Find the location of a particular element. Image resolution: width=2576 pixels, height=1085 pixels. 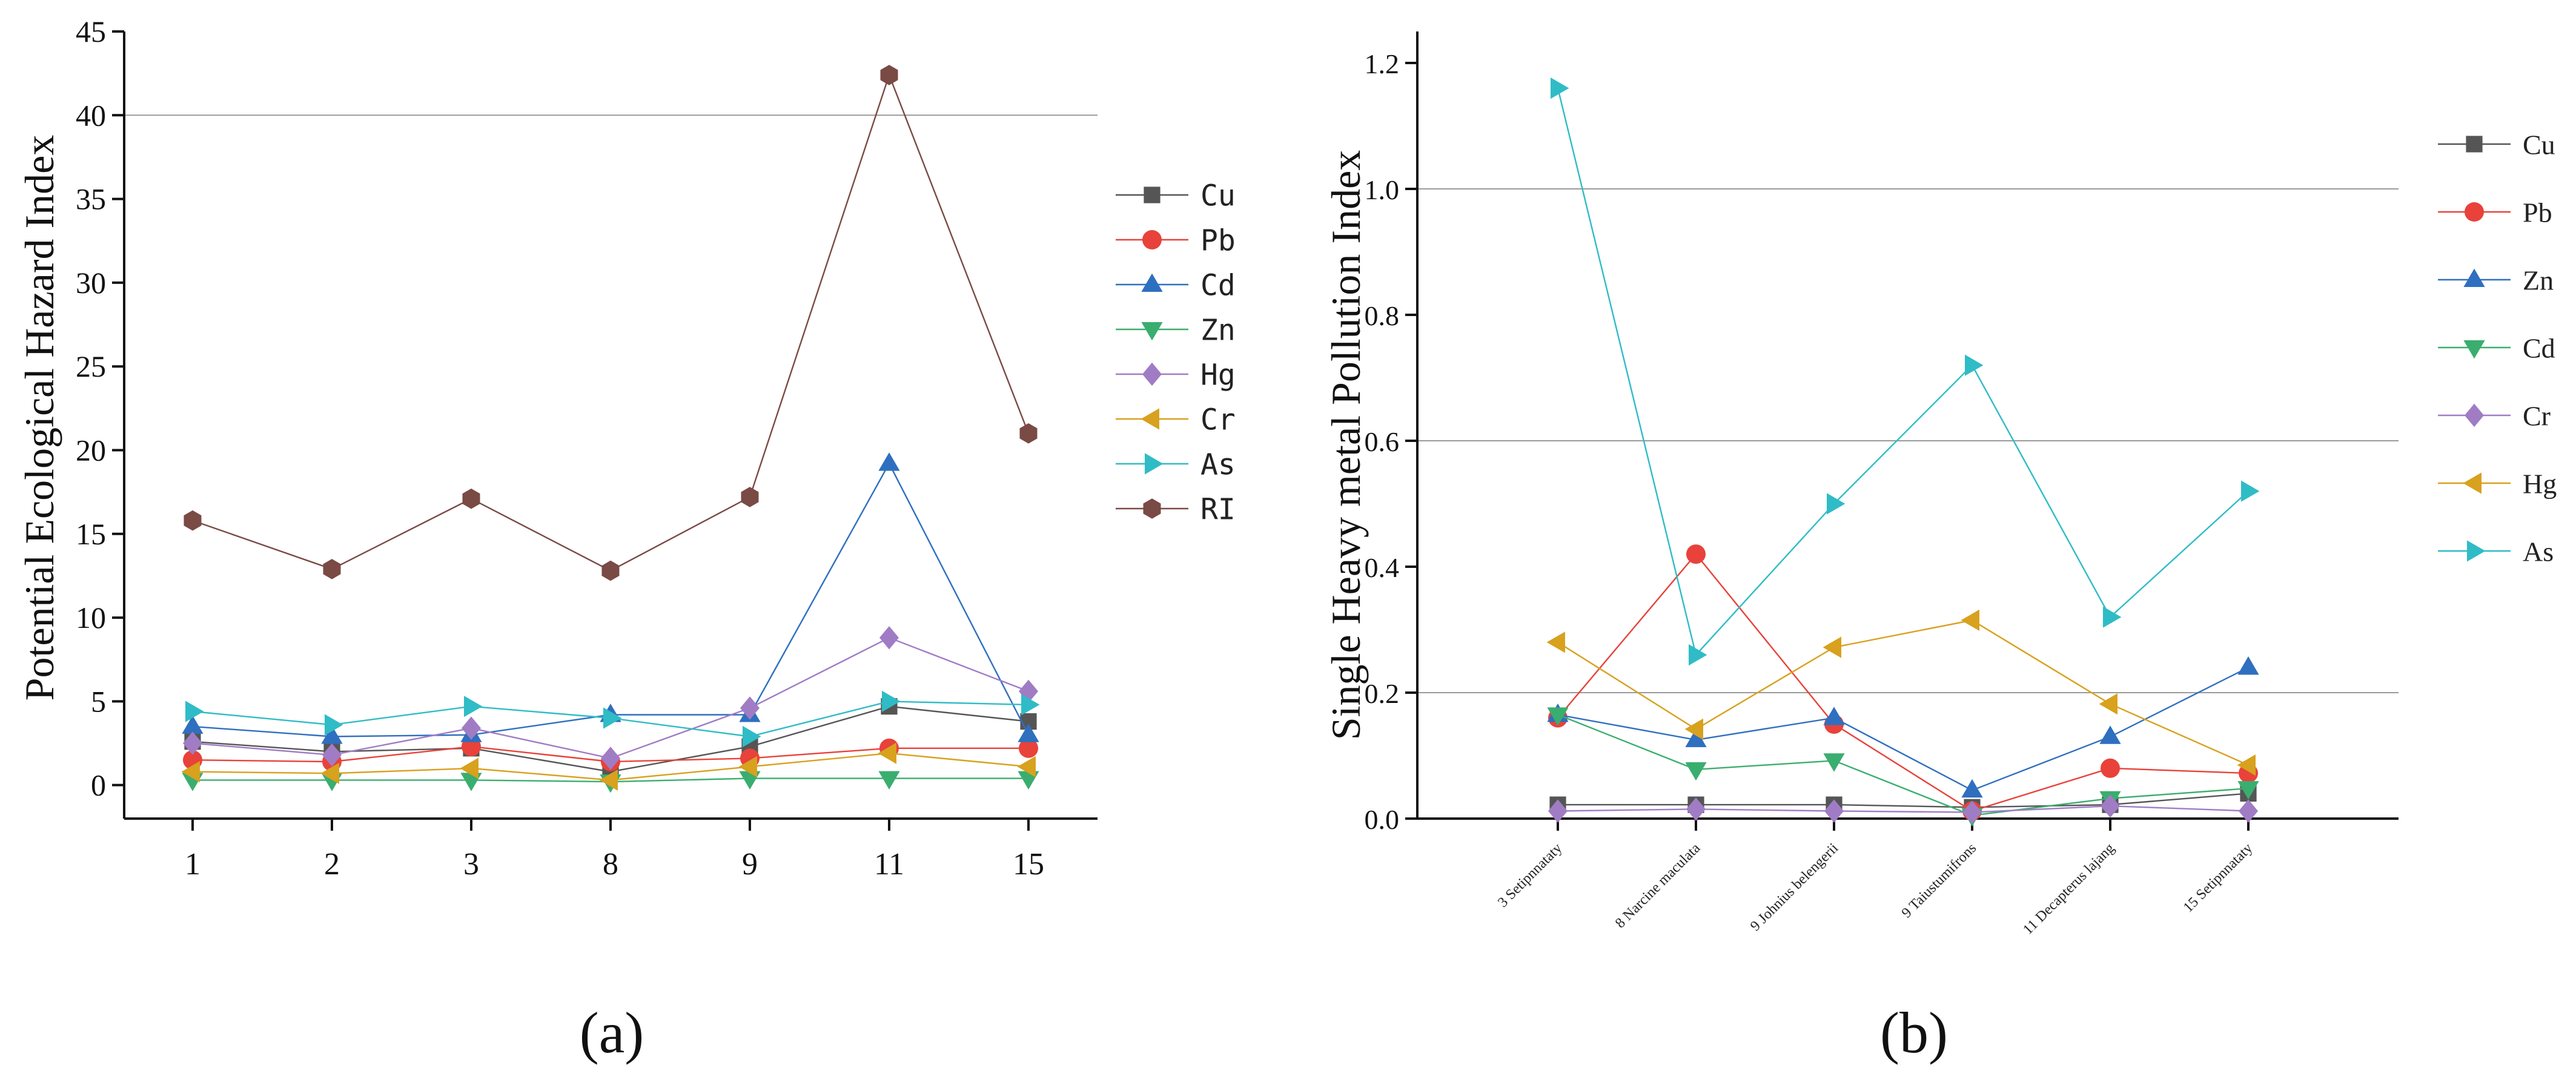

a-legend-label: Hg is located at coordinates (1218, 375).